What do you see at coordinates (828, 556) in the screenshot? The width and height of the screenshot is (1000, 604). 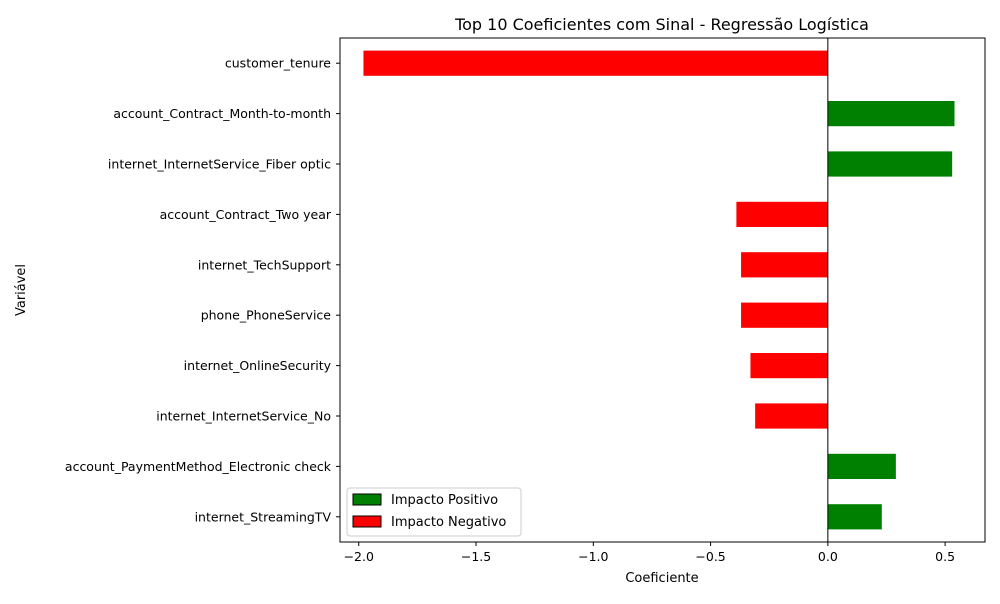 I see `x-tick-label: 0.0` at bounding box center [828, 556].